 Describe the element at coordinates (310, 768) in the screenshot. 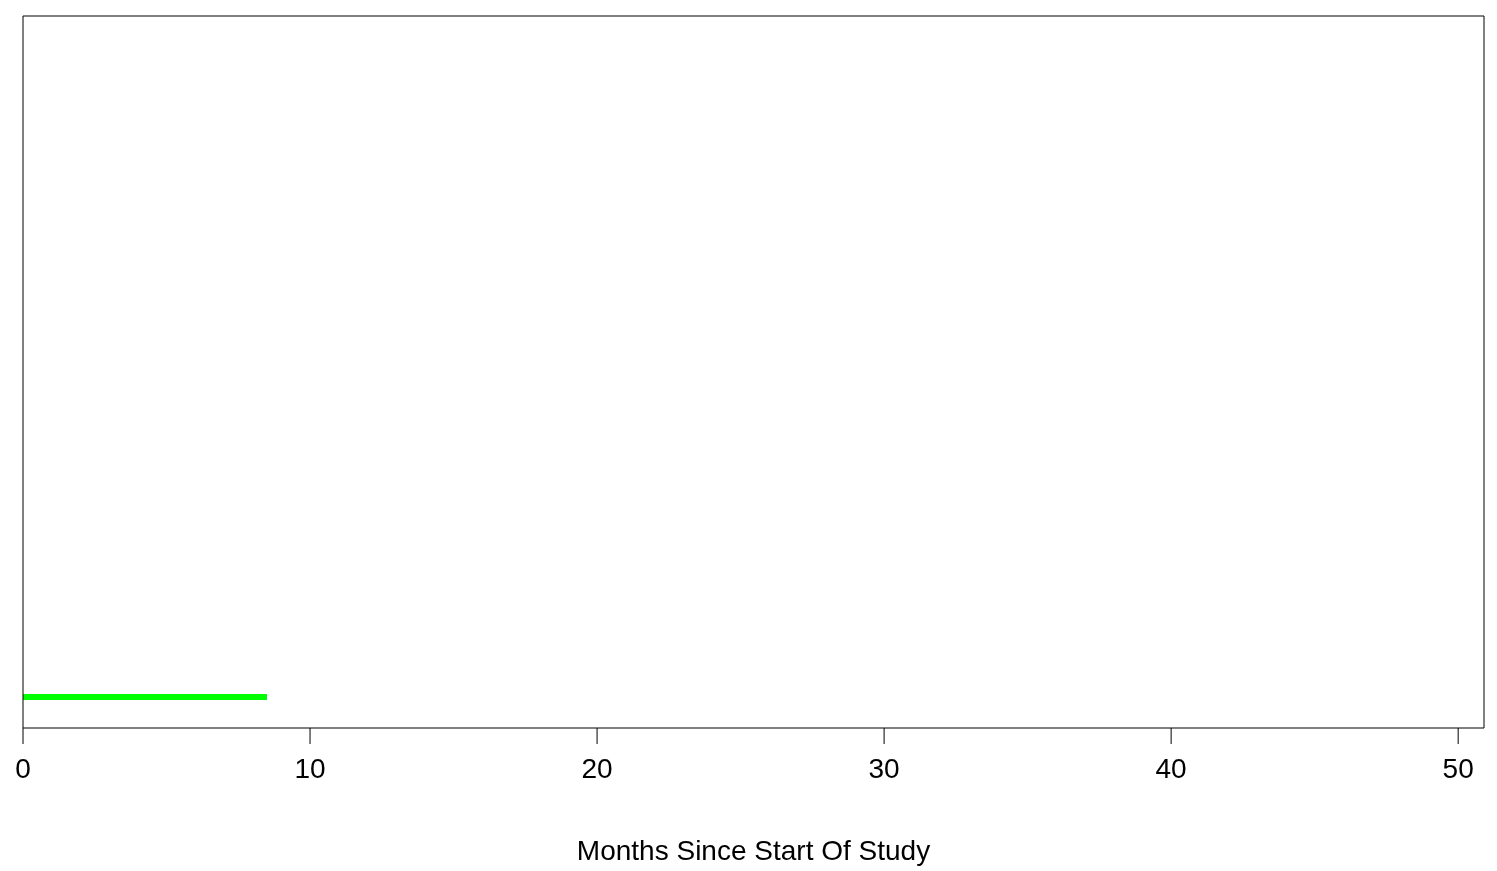

I see `x-tick-label: 10` at that location.